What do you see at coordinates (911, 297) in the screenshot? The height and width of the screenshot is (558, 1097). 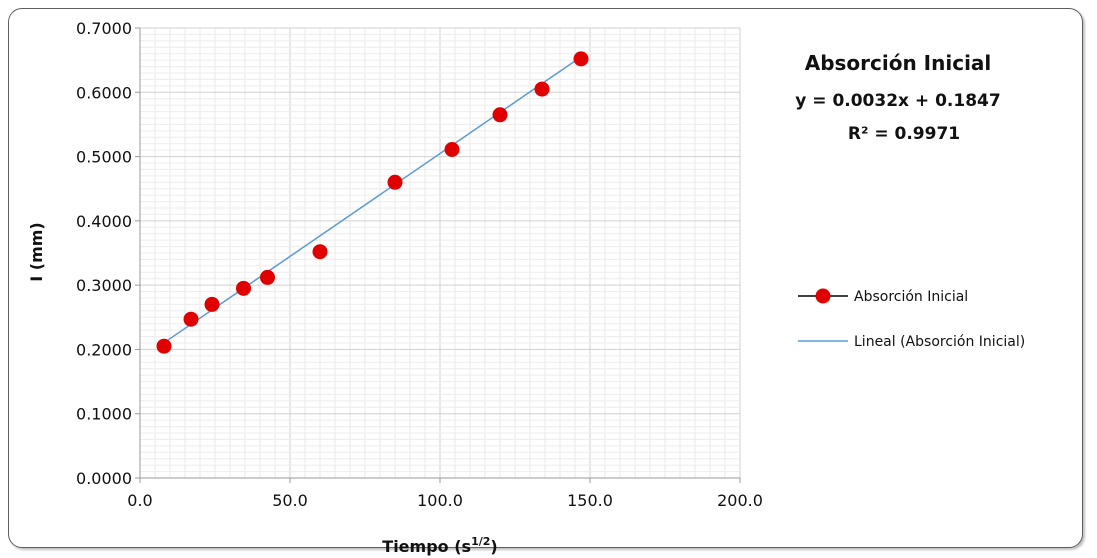 I see `legend-item-series: Absorción Inicial` at bounding box center [911, 297].